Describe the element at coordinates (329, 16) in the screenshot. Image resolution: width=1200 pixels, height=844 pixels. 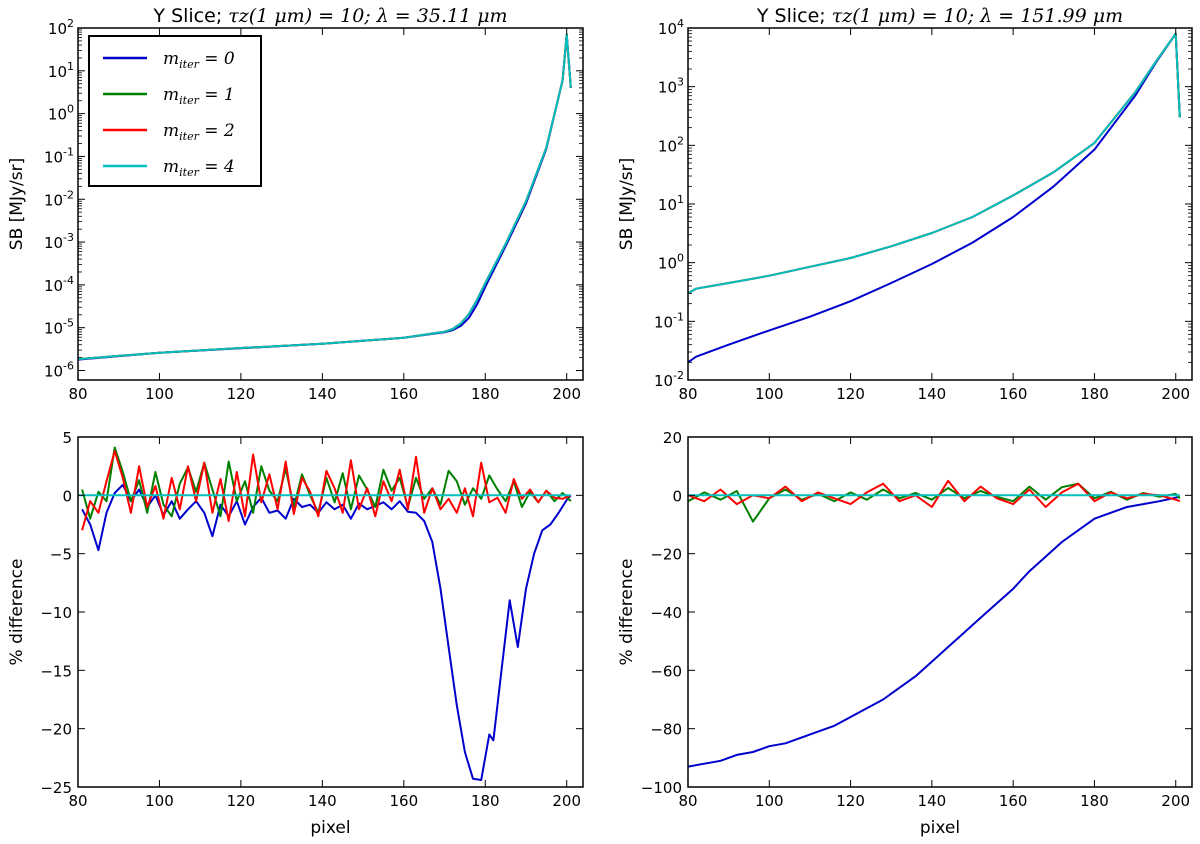
I see `chart-title: Y Slice; τz(1 μm) = 10; λ = 35.11 μm` at that location.